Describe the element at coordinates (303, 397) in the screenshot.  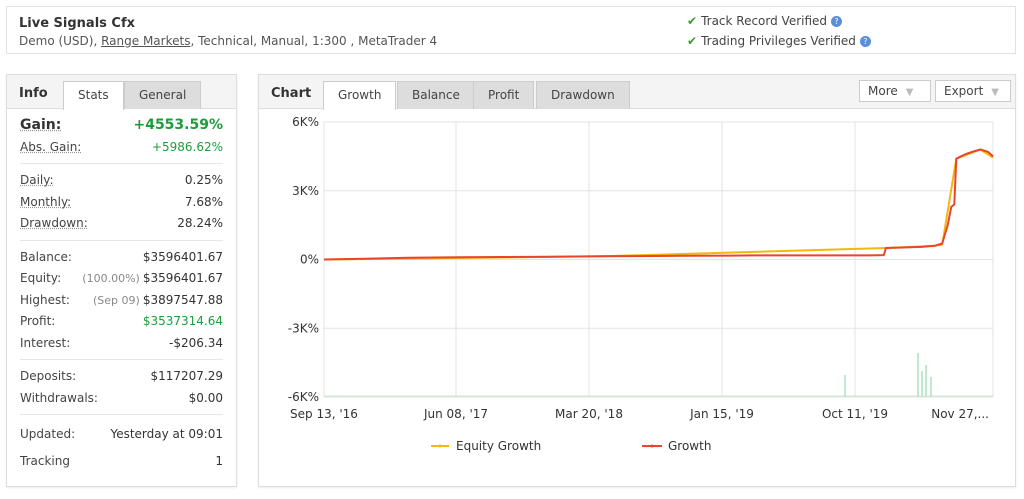
I see `y-tick-label: -6K%` at that location.